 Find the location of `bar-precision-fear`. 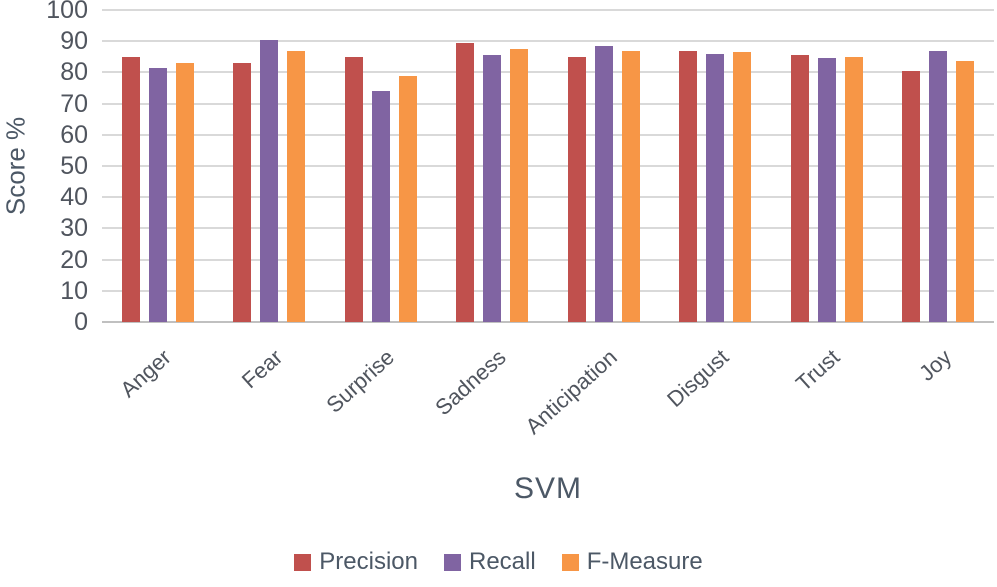

bar-precision-fear is located at coordinates (242, 192).